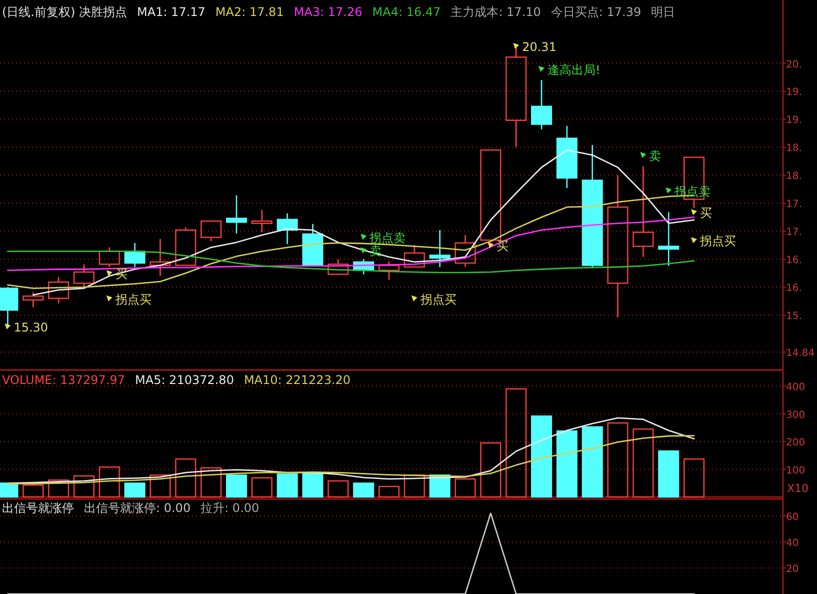  I want to click on data-label: 20.31, so click(539, 47).